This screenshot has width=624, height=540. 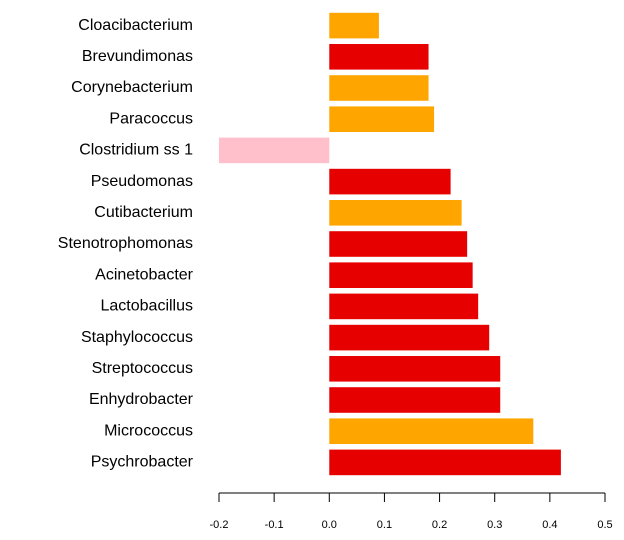 What do you see at coordinates (141, 399) in the screenshot?
I see `y-tick-label: Enhydrobacter` at bounding box center [141, 399].